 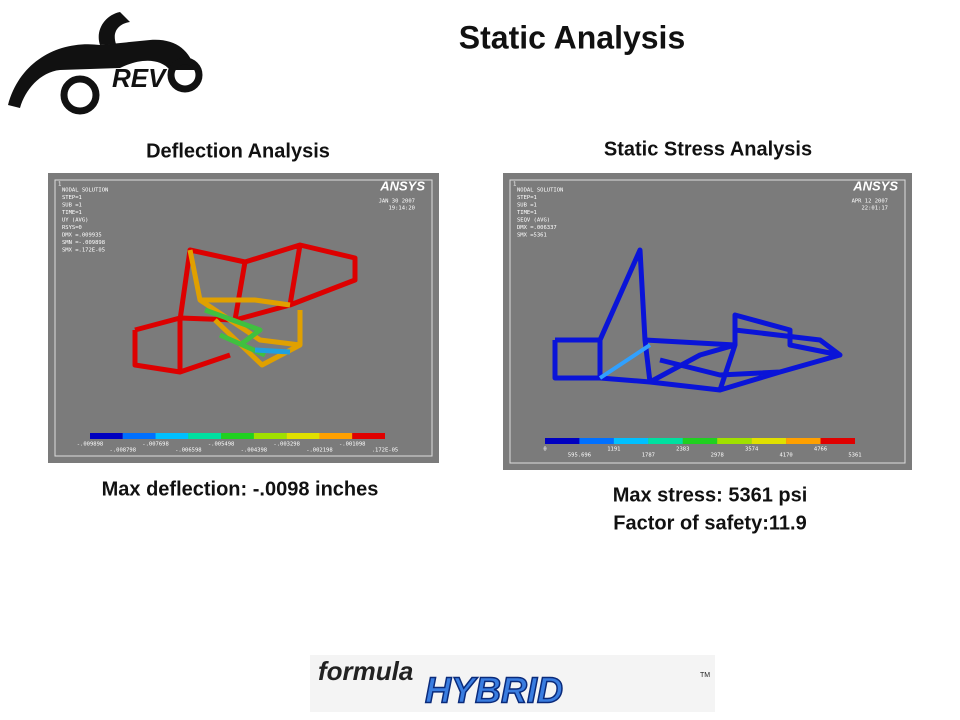 I want to click on caption: Factor of safety:11.9, so click(x=709, y=523).